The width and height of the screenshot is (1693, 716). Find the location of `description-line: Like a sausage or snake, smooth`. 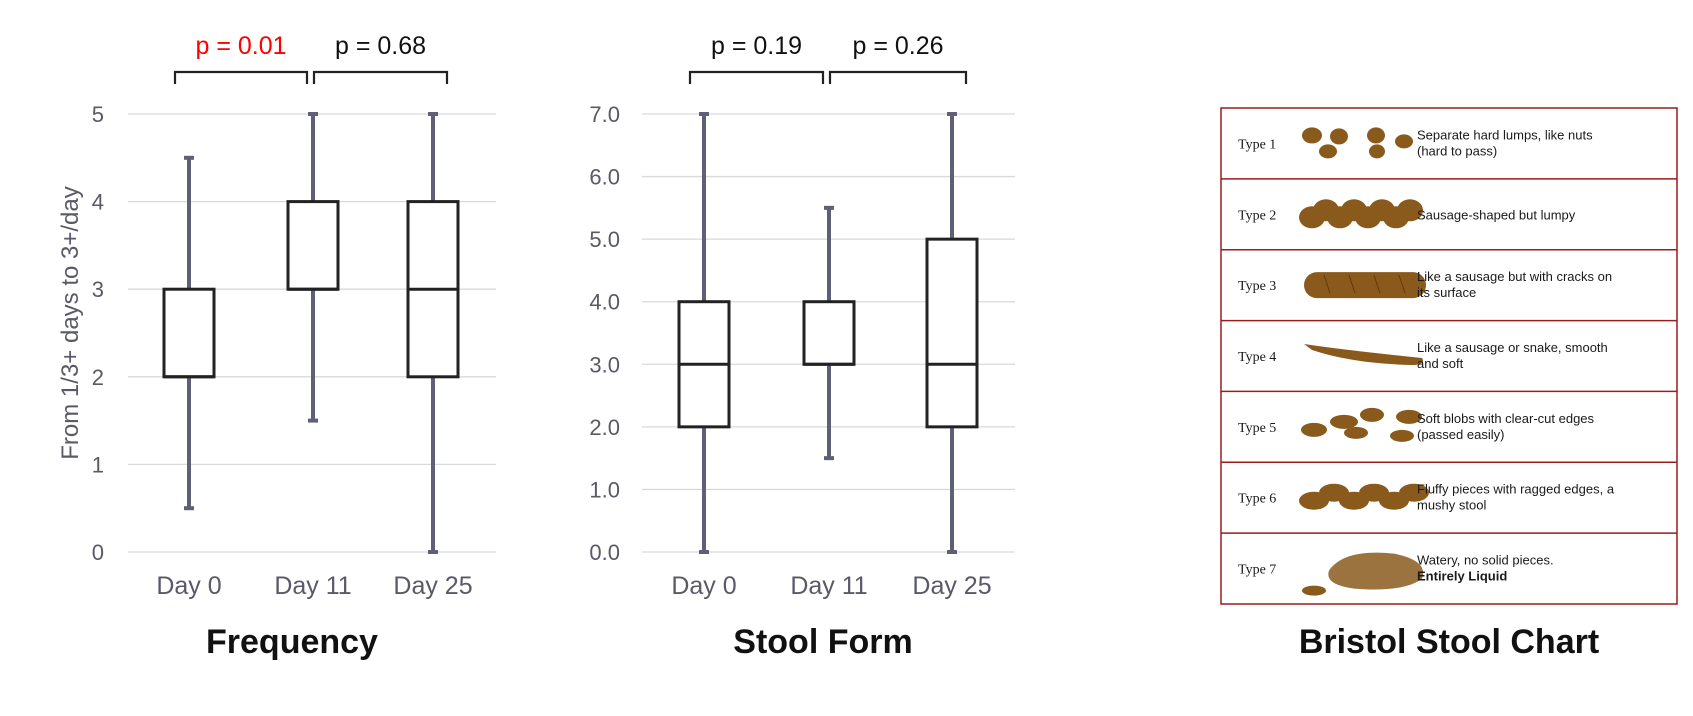

description-line: Like a sausage or snake, smooth is located at coordinates (1512, 347).